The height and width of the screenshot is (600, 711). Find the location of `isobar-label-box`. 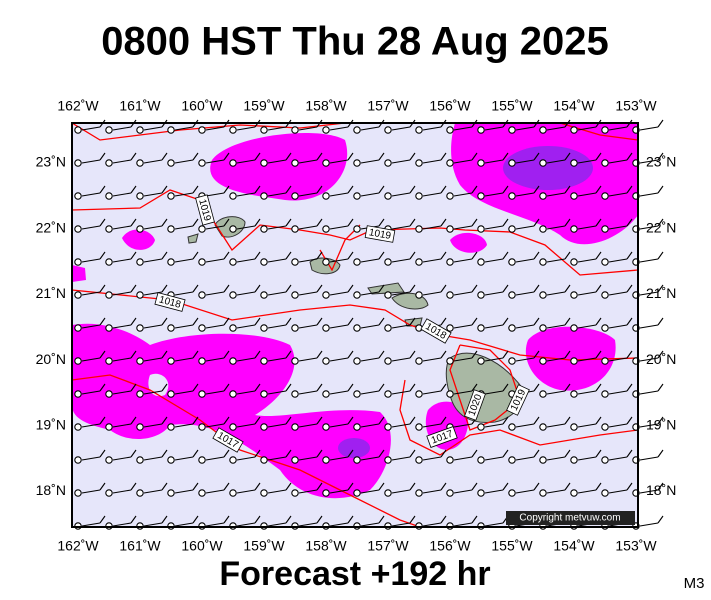

isobar-label-box is located at coordinates (170, 302).